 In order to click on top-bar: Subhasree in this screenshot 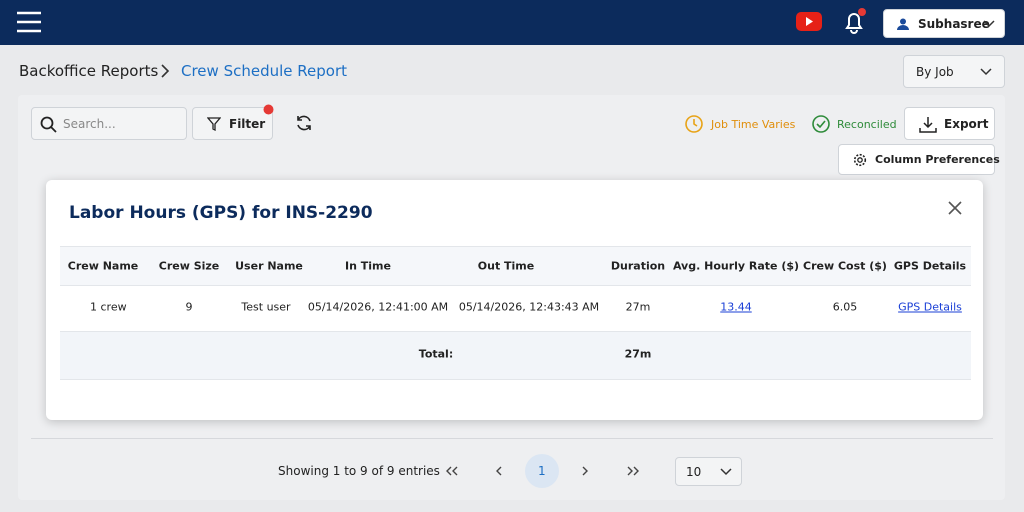, I will do `click(512, 22)`.